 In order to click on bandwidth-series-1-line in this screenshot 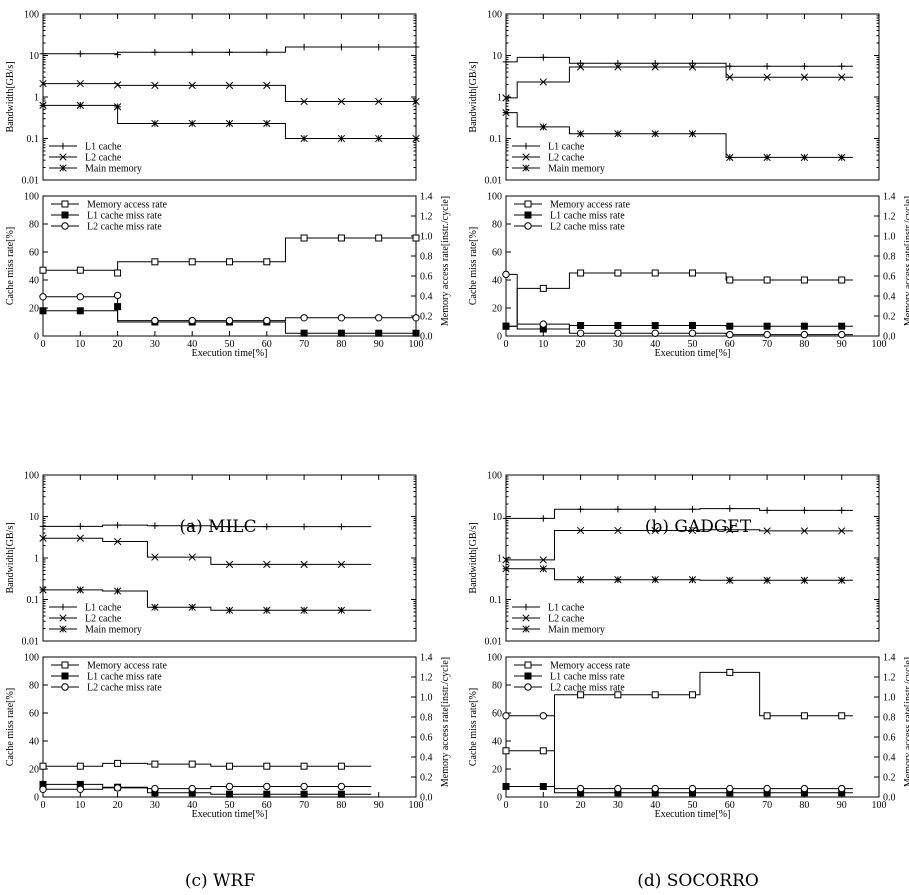, I will do `click(229, 92)`.